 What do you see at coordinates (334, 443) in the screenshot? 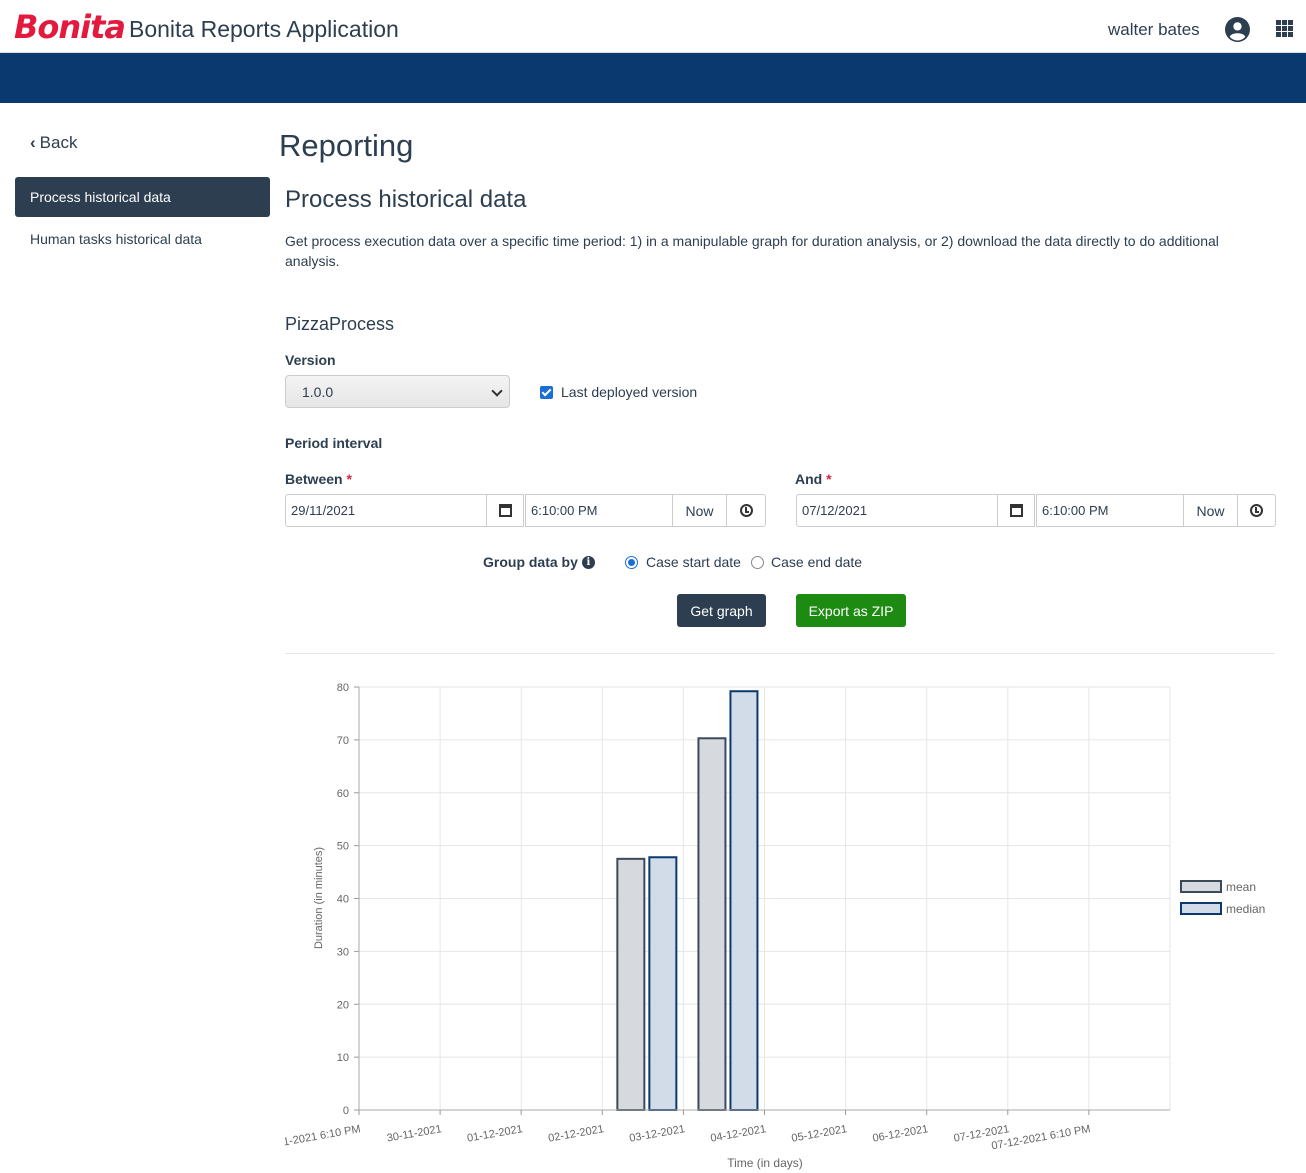
I see `period-interval-label: Period interval` at bounding box center [334, 443].